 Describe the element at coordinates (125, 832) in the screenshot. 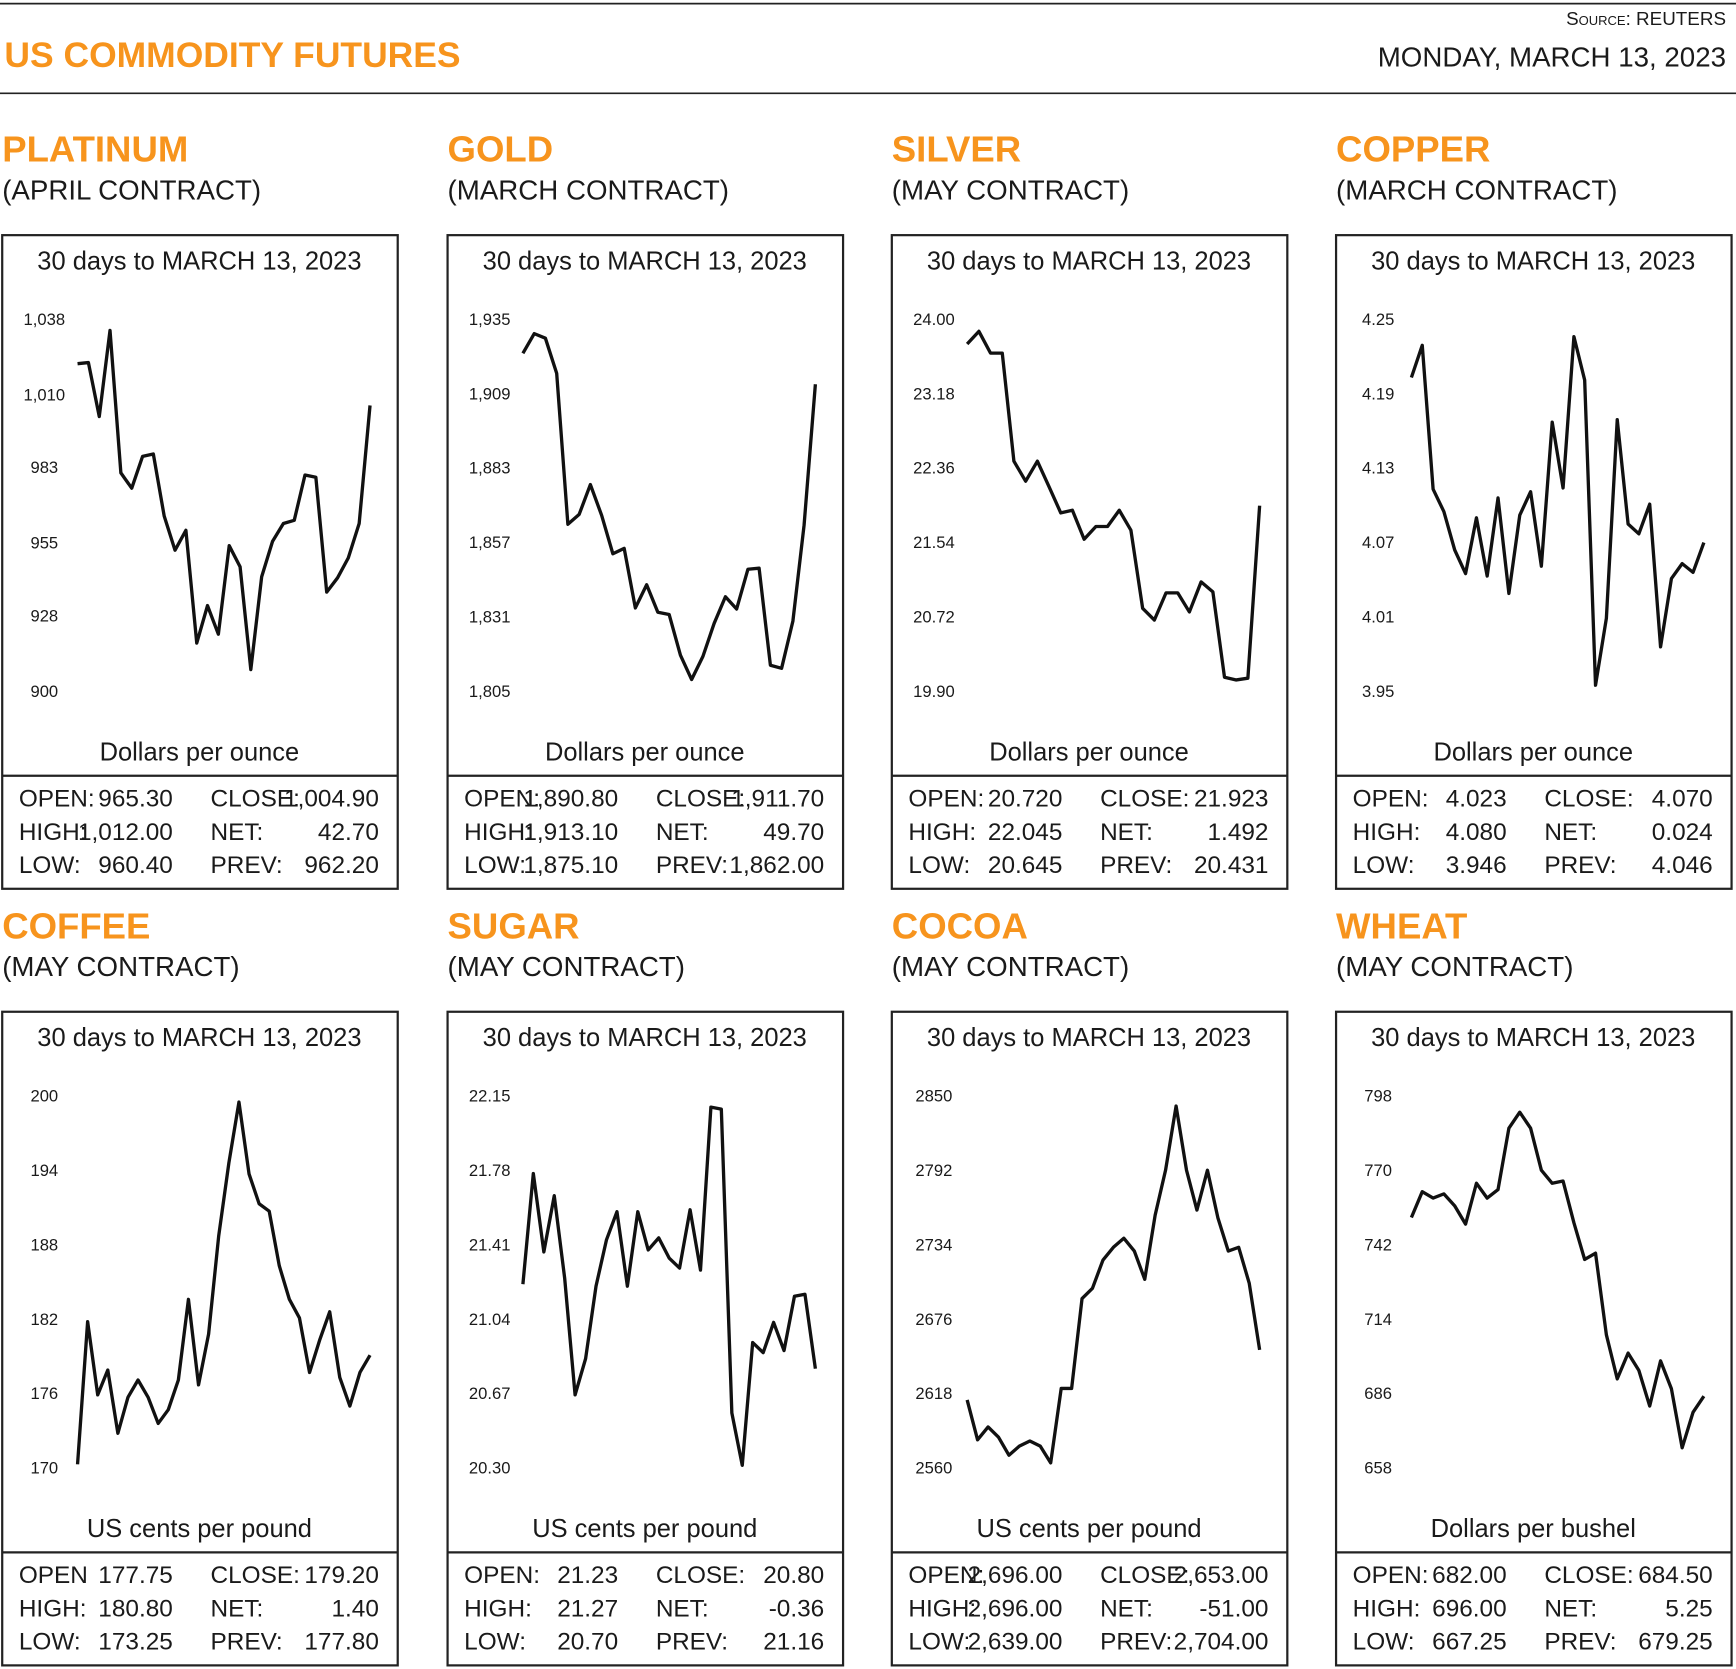

I see `stat-value: 1,012.00` at that location.